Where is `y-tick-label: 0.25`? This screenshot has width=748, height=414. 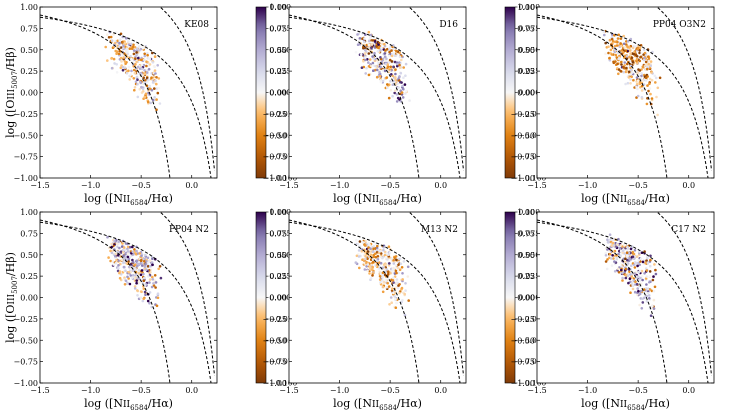 y-tick-label: 0.25 is located at coordinates (278, 276).